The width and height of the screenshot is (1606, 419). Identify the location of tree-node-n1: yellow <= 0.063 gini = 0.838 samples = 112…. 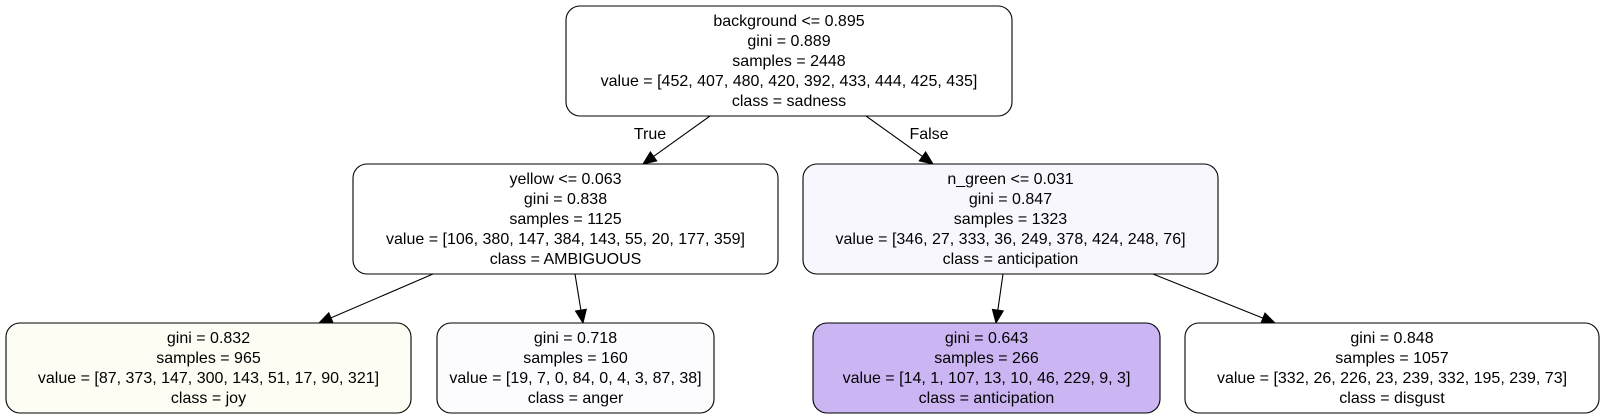
(565, 219).